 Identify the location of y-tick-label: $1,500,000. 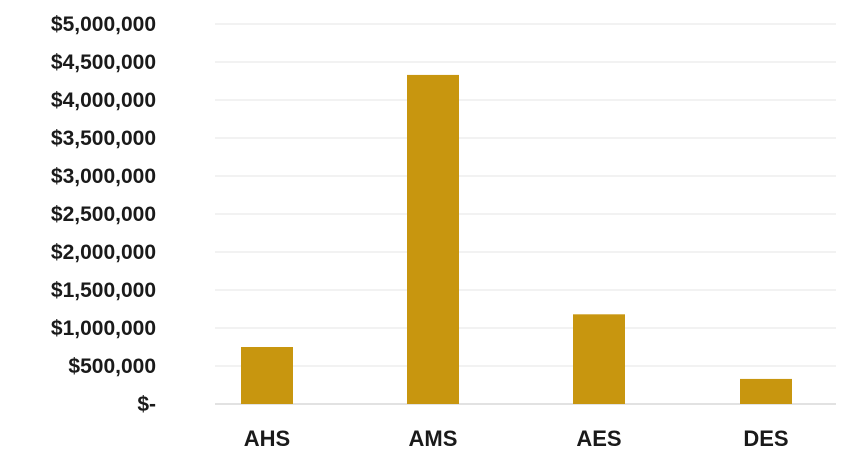
(103, 290).